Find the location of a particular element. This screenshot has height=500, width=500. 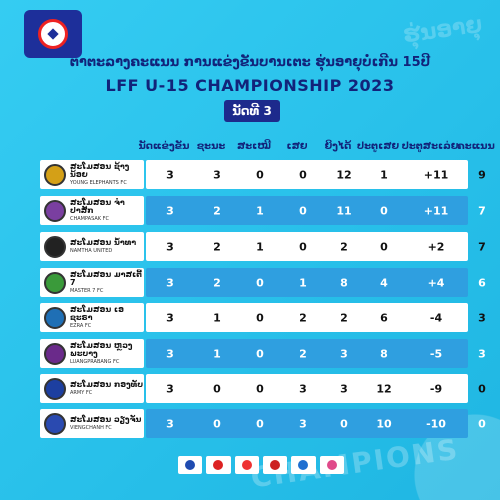

stat-value: 7 is located at coordinates (482, 210).